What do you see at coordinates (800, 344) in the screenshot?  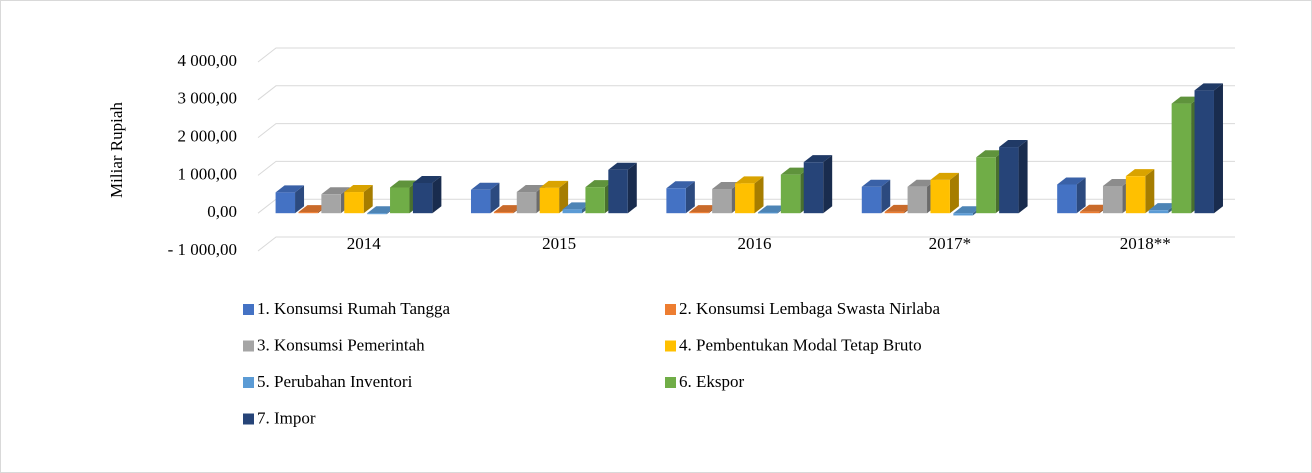 I see `legend-label: 4. Pembentukan Modal Tetap Bruto` at bounding box center [800, 344].